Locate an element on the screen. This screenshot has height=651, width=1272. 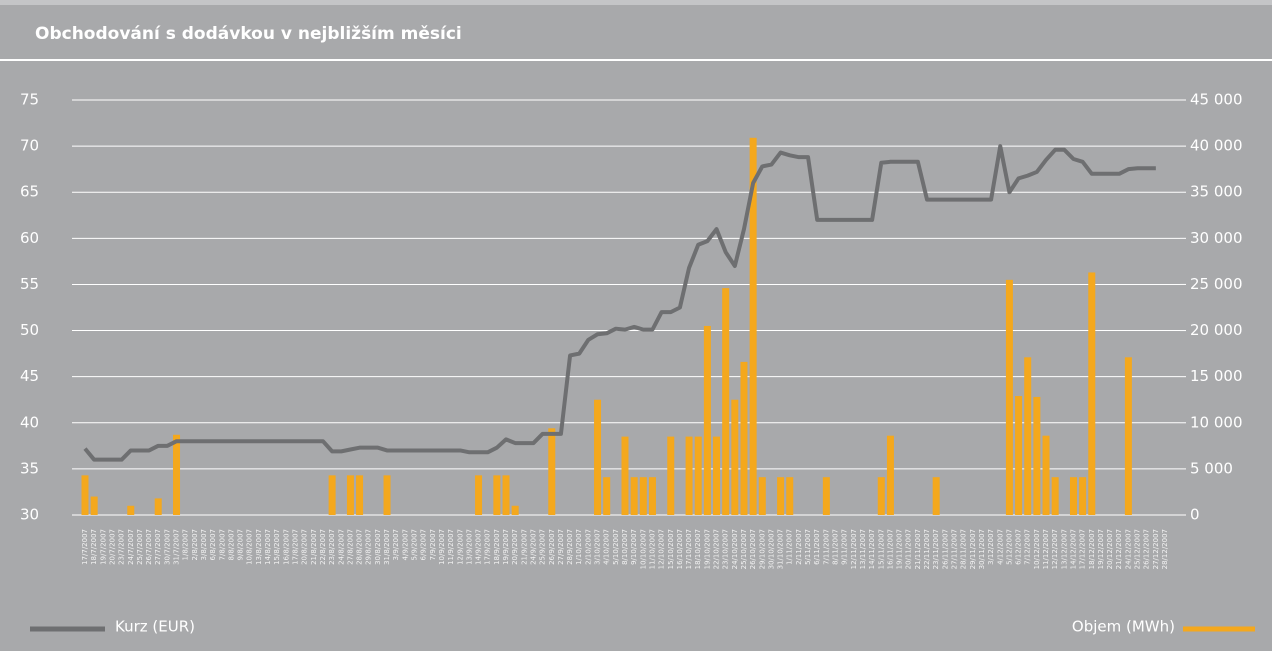
x-tick-label: 18/10/2007 is located at coordinates (698, 549).